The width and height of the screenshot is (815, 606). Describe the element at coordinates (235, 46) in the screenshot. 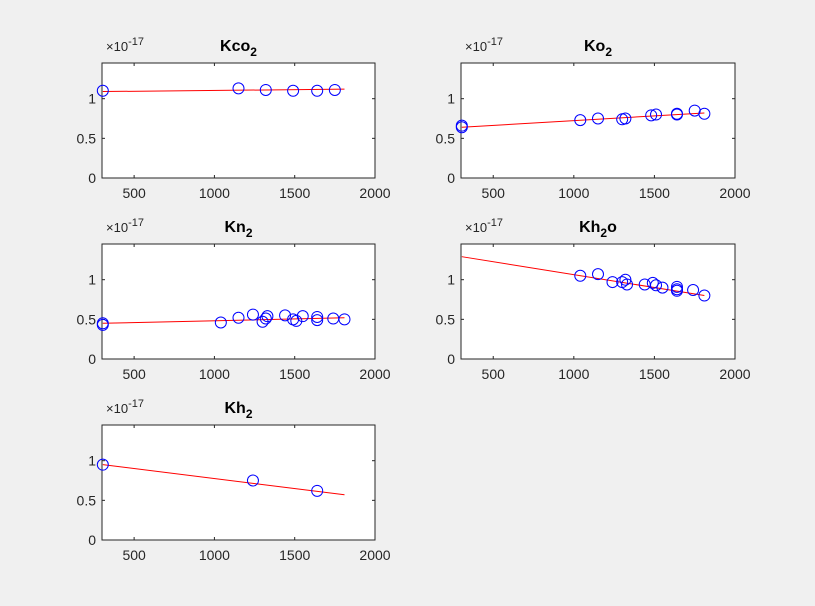

I see `chart-1-title-main: Kco` at that location.